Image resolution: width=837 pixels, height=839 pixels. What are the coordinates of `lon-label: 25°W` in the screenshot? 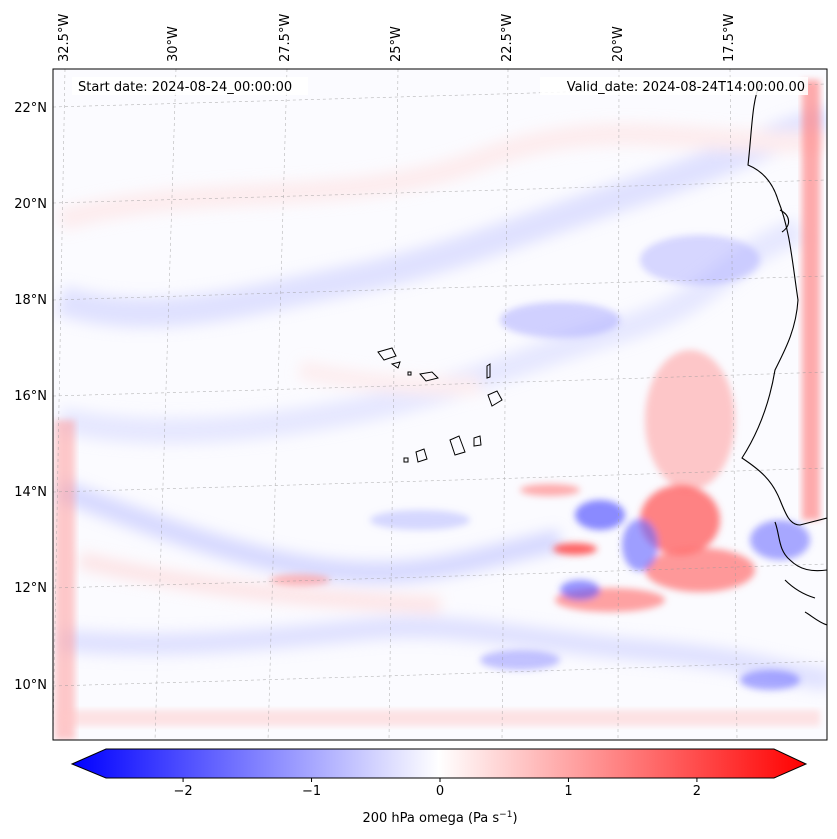 It's located at (396, 44).